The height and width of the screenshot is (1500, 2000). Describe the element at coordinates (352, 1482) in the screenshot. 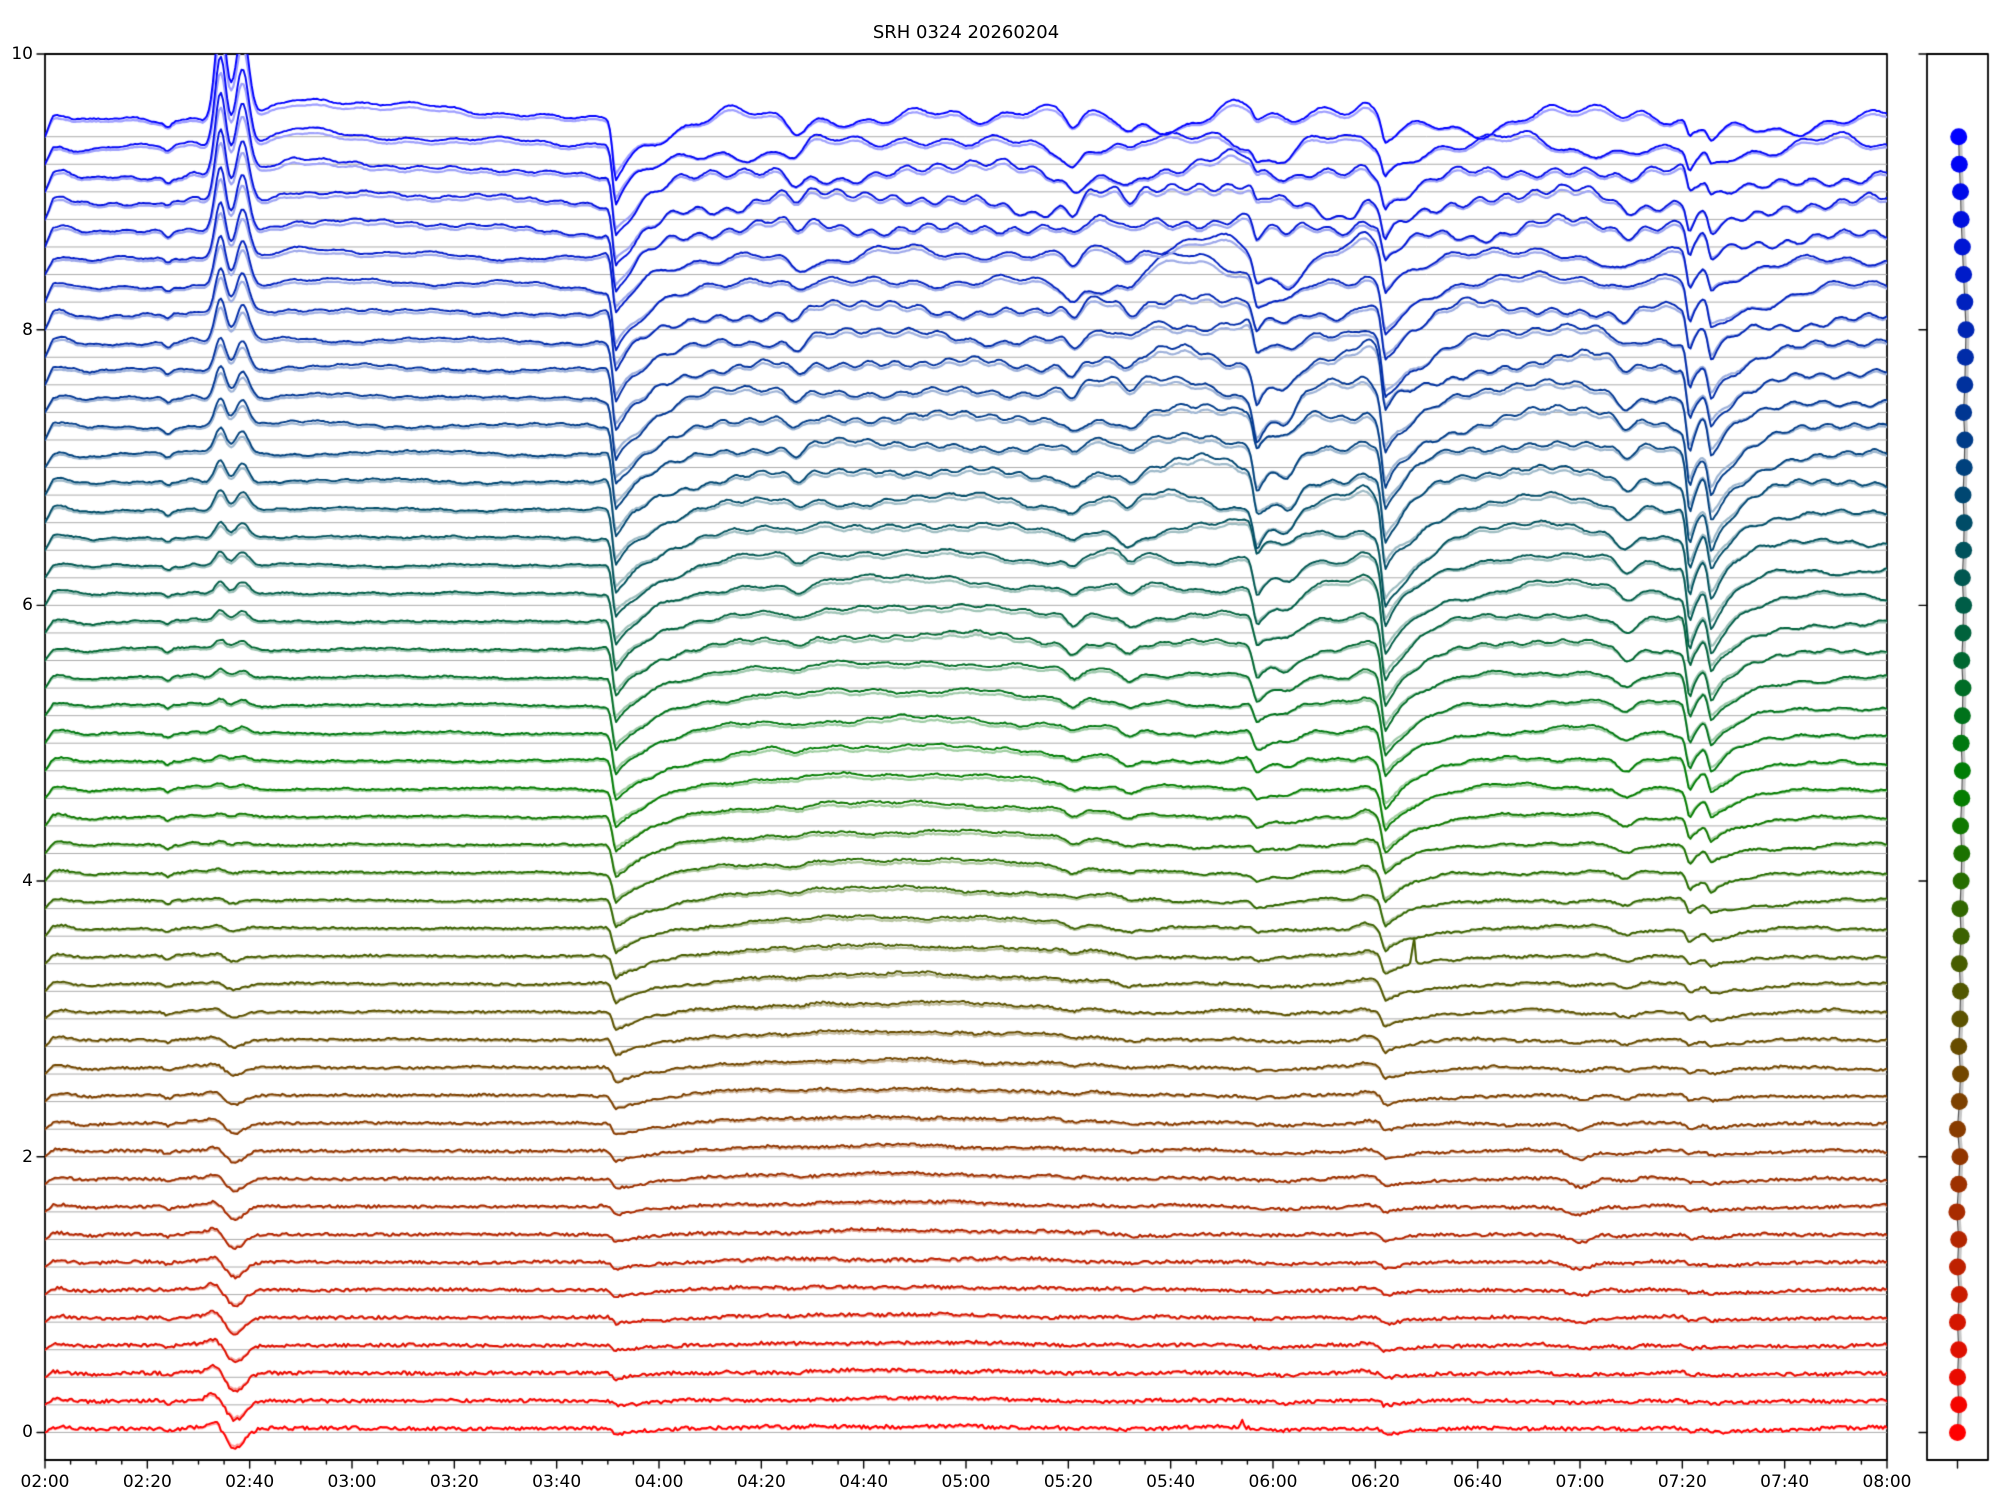

I see `x-tick-label: 03:00` at that location.